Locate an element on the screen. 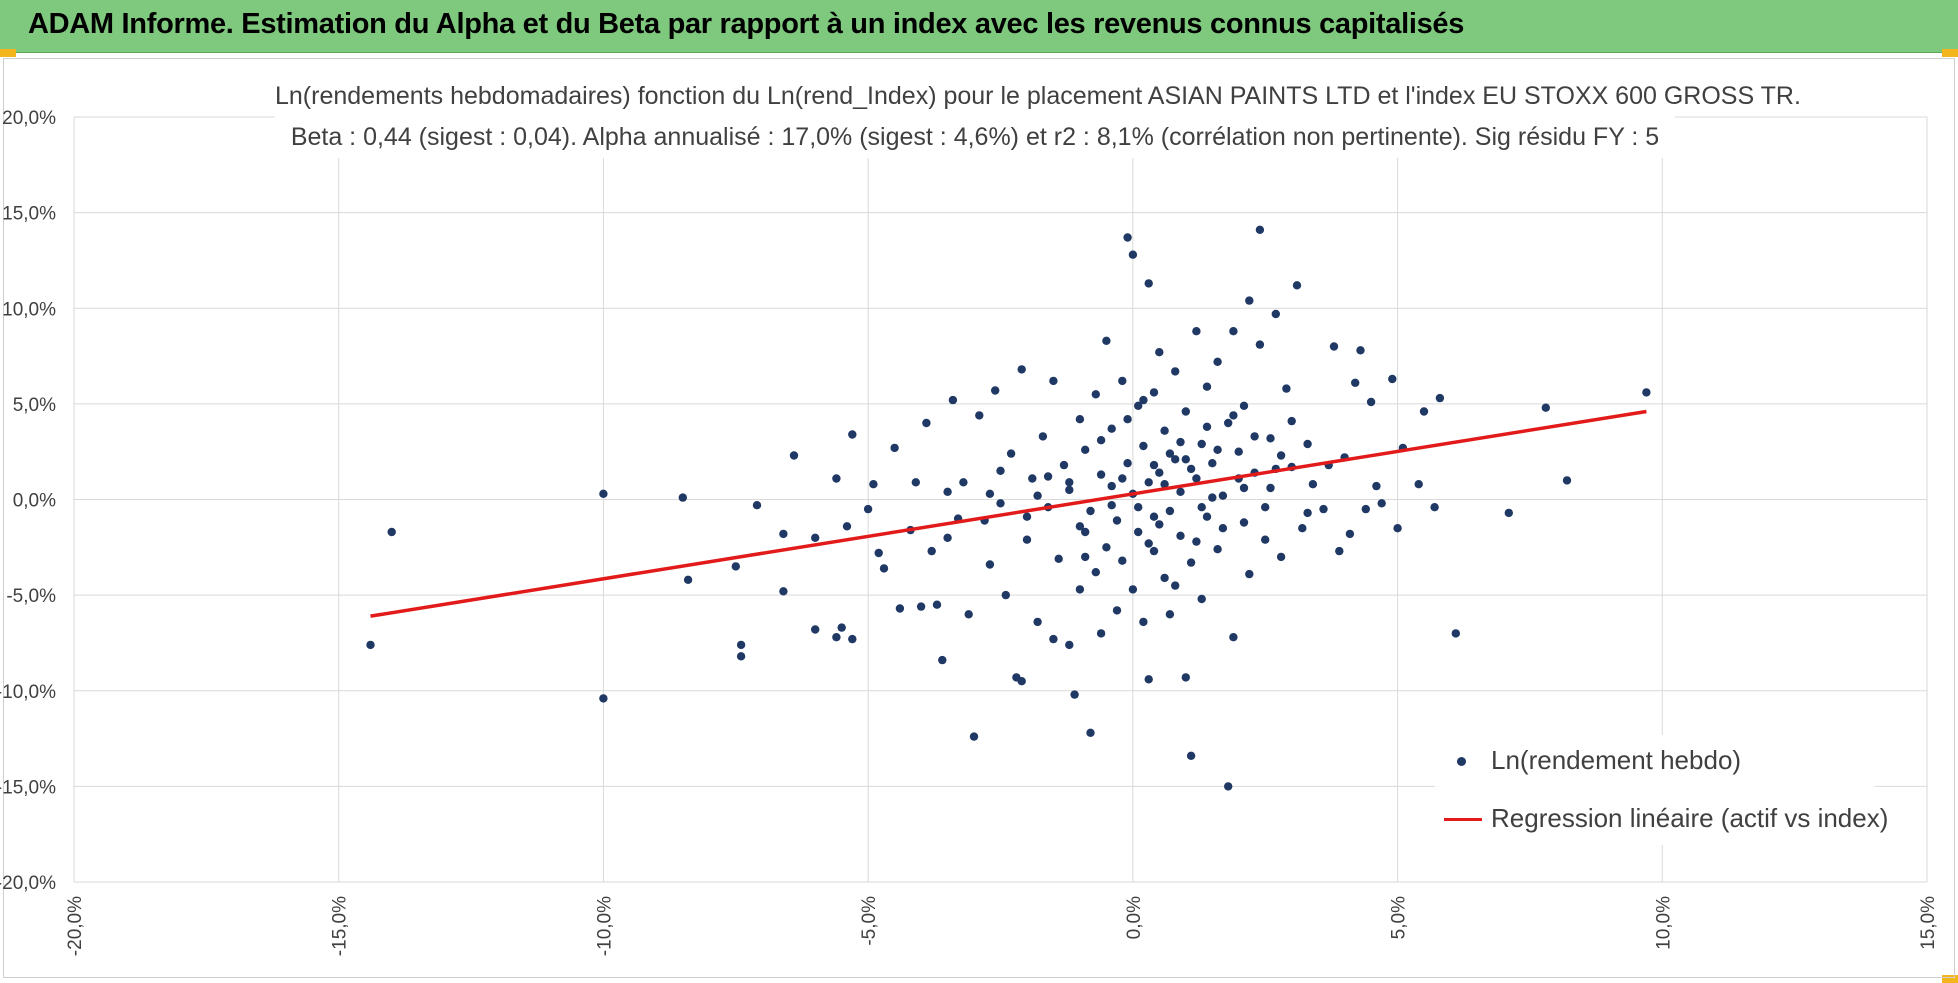 This screenshot has width=1958, height=983. regression-line is located at coordinates (1008, 513).